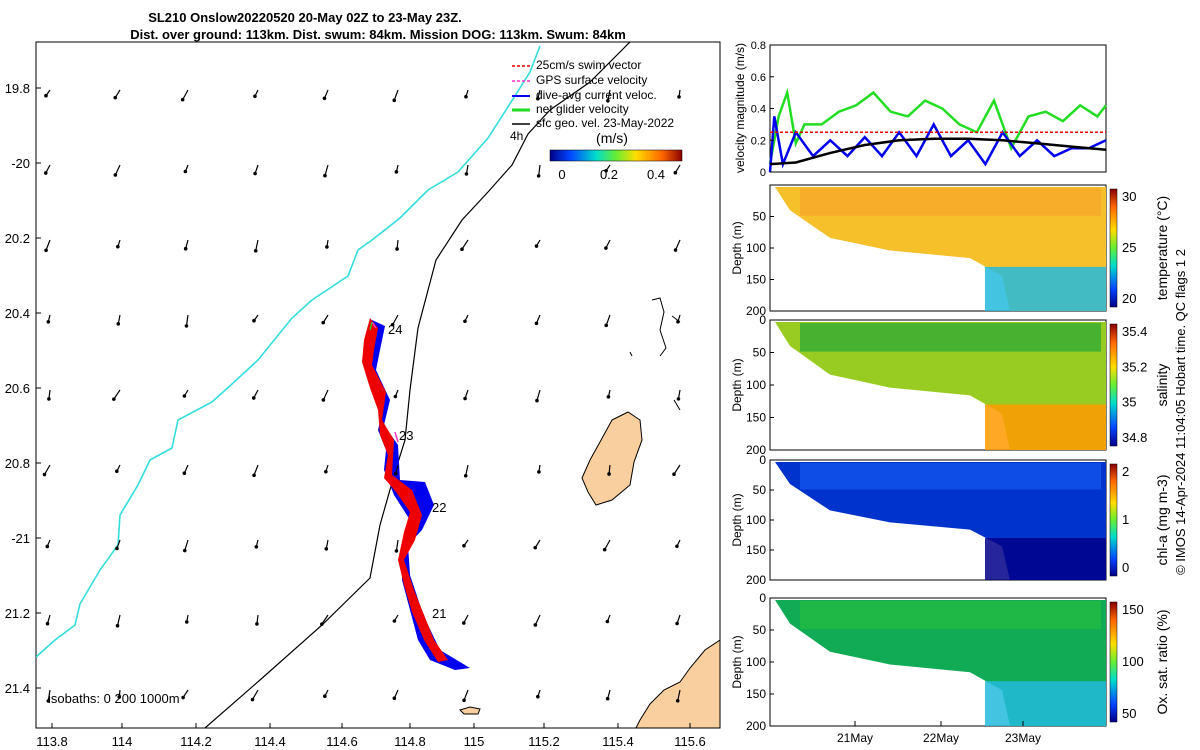  I want to click on velocity-y-tick-label: 0.8, so click(758, 46).